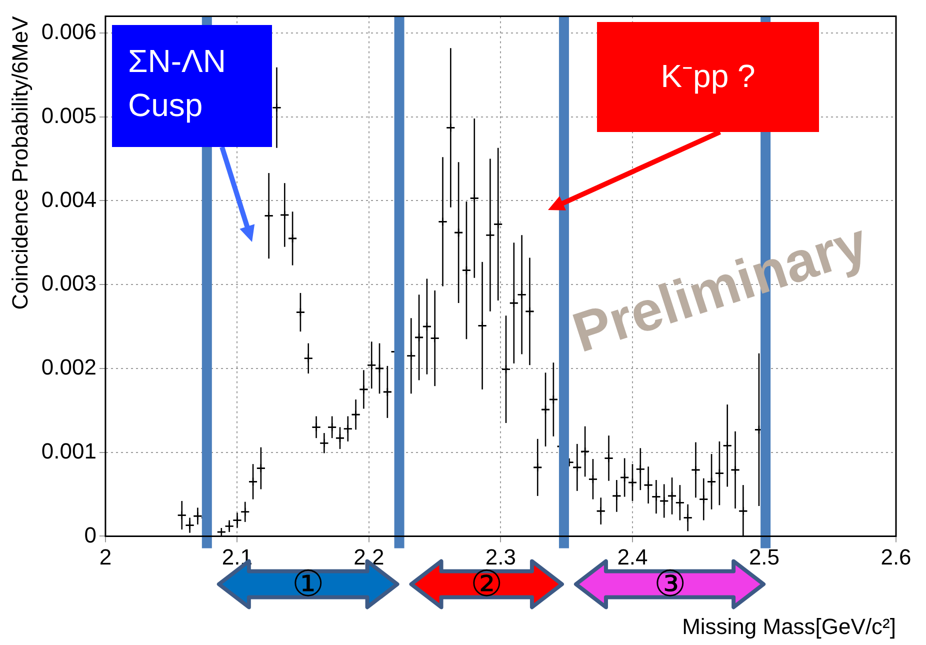  Describe the element at coordinates (789, 626) in the screenshot. I see `x-axis-title: Missing Mass[GeV/c²]` at that location.